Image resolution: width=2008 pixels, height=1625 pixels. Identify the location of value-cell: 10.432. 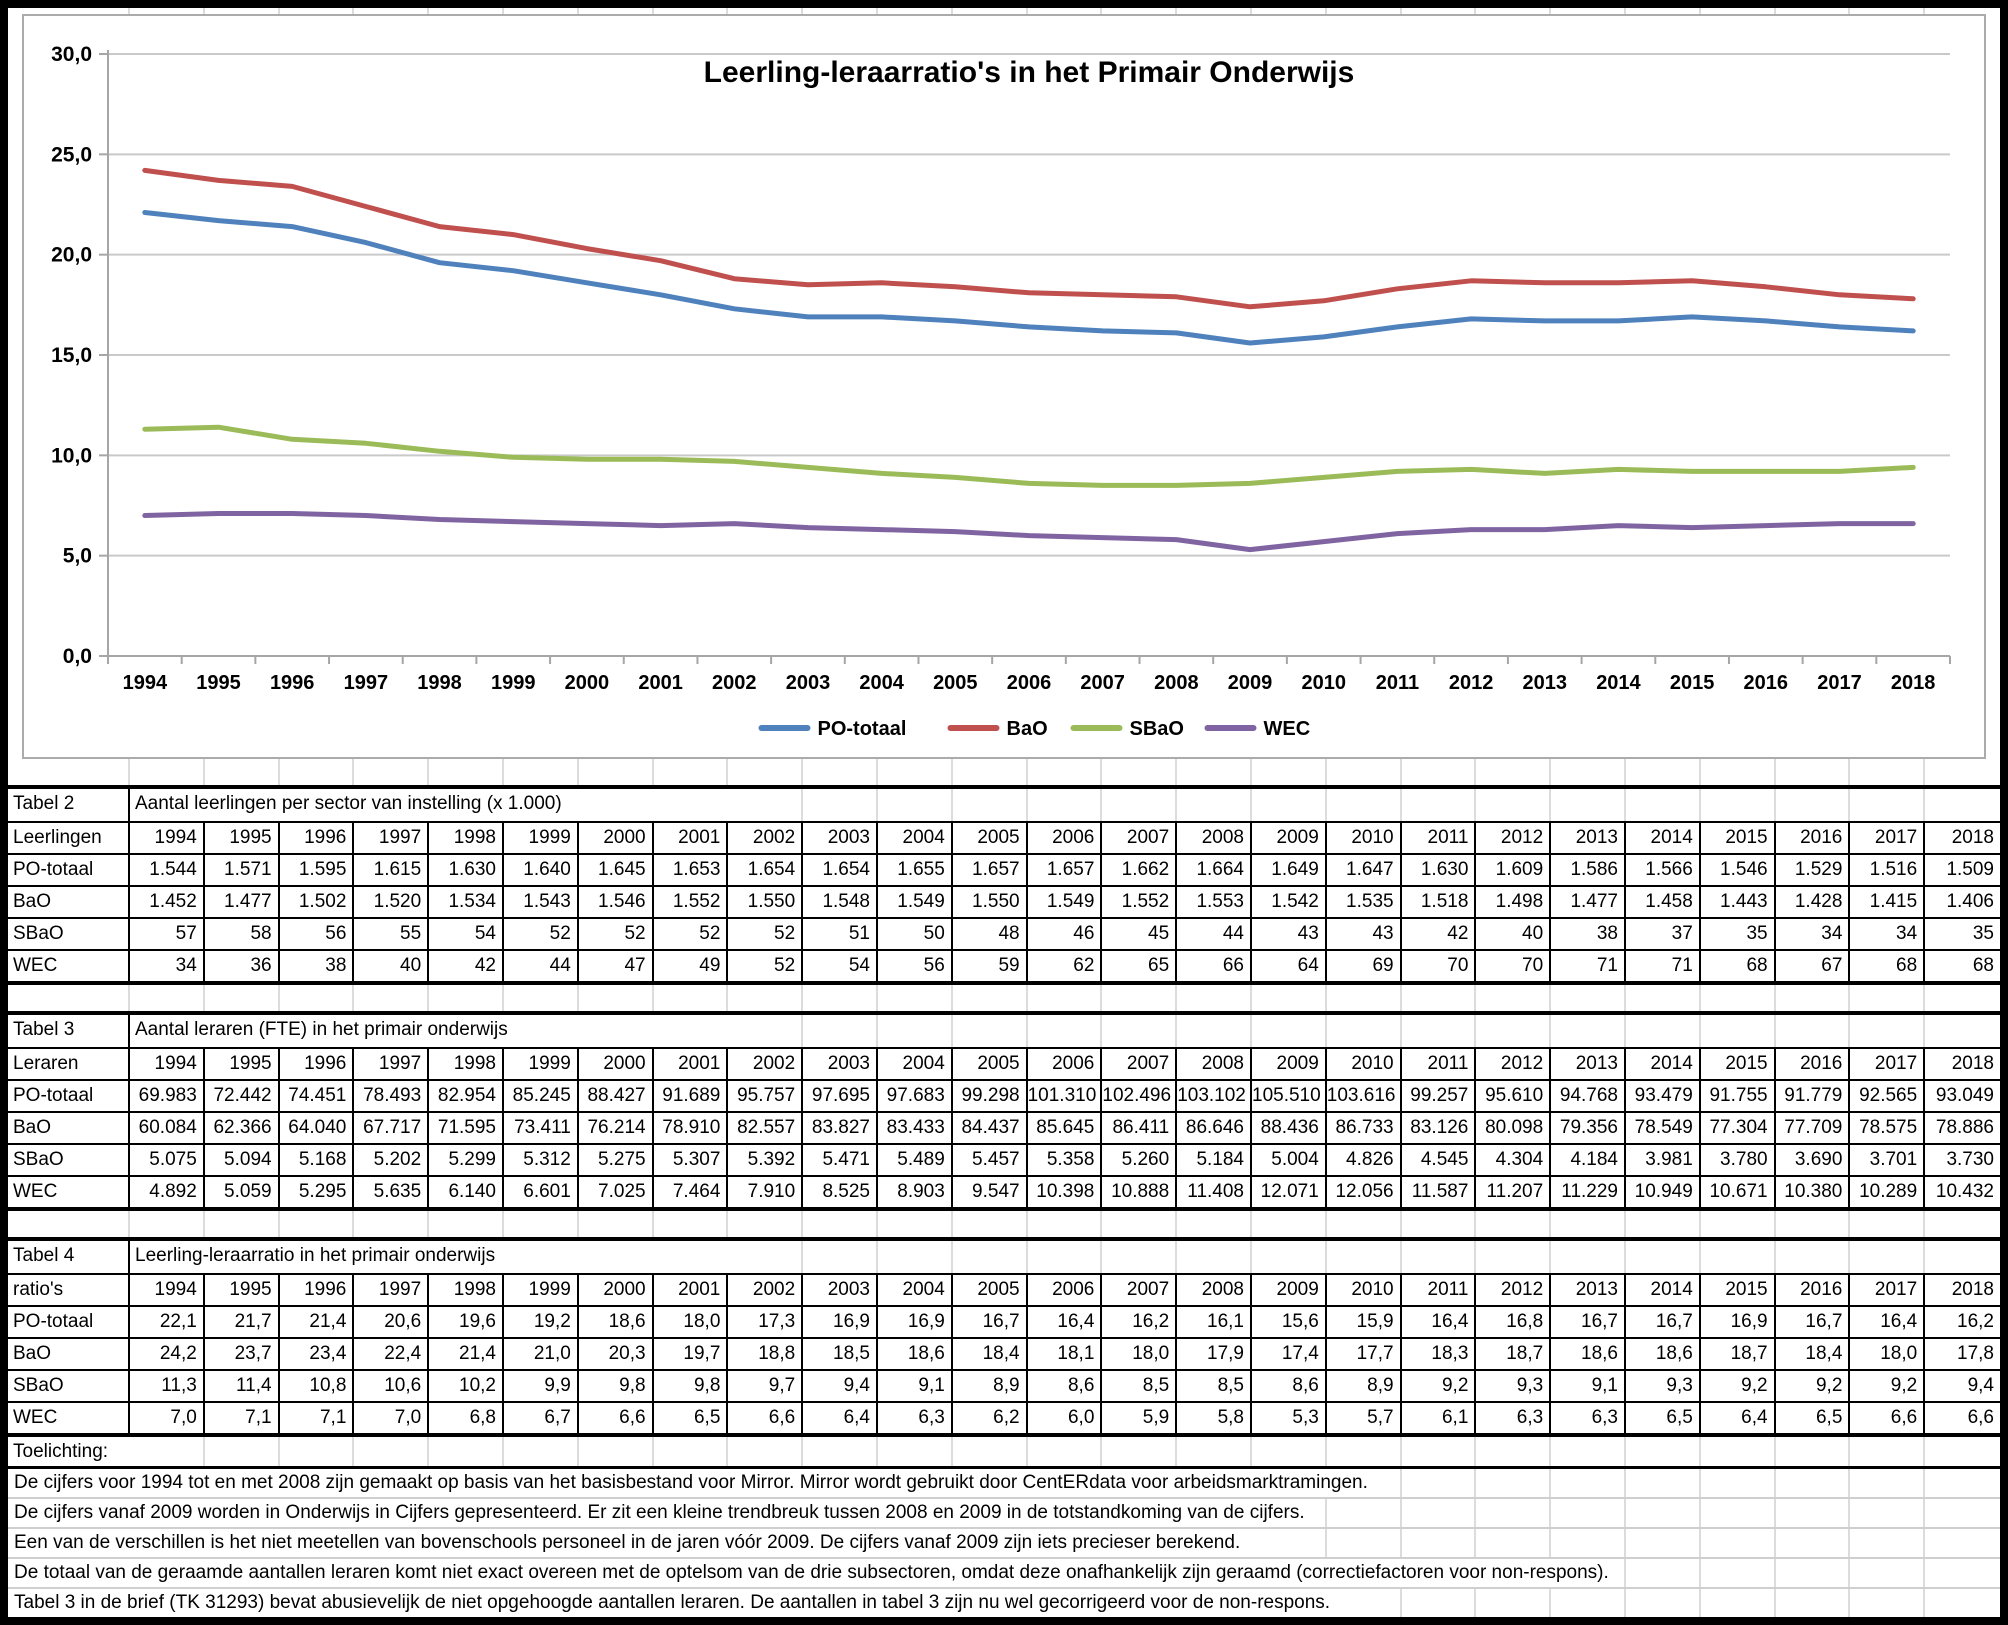
(1964, 1191).